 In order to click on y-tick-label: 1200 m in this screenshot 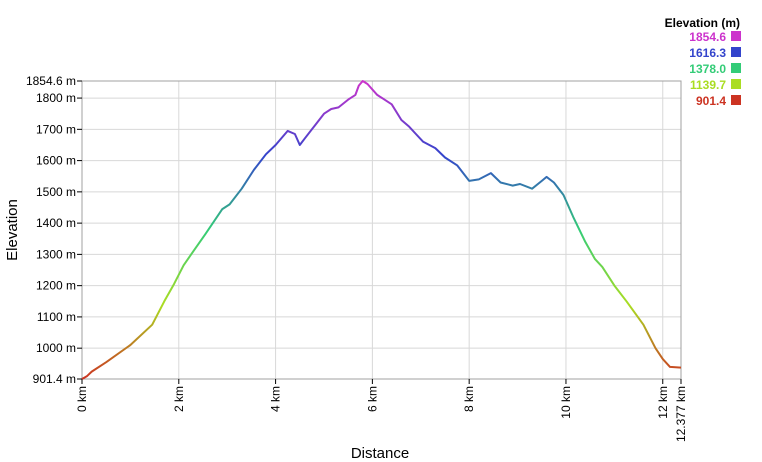, I will do `click(56, 286)`.